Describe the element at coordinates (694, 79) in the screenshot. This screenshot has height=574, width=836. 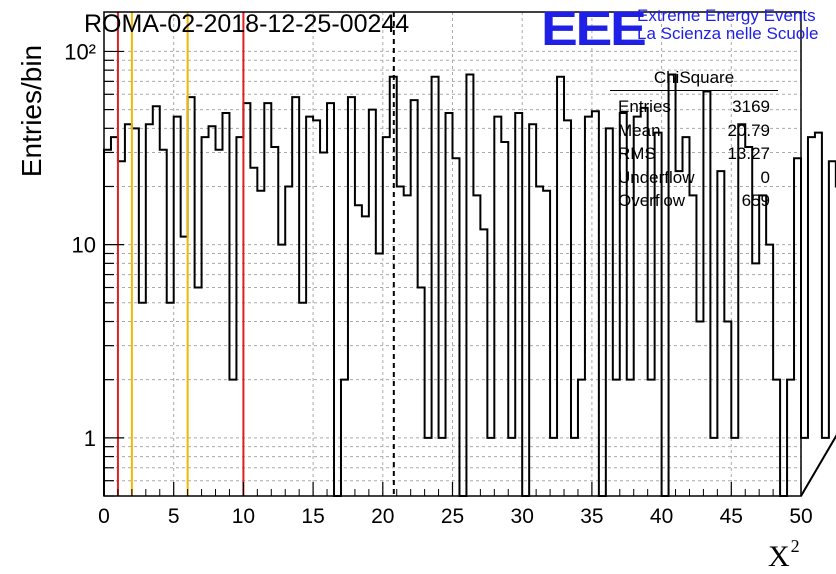
I see `stats-title: ChiSquare` at that location.